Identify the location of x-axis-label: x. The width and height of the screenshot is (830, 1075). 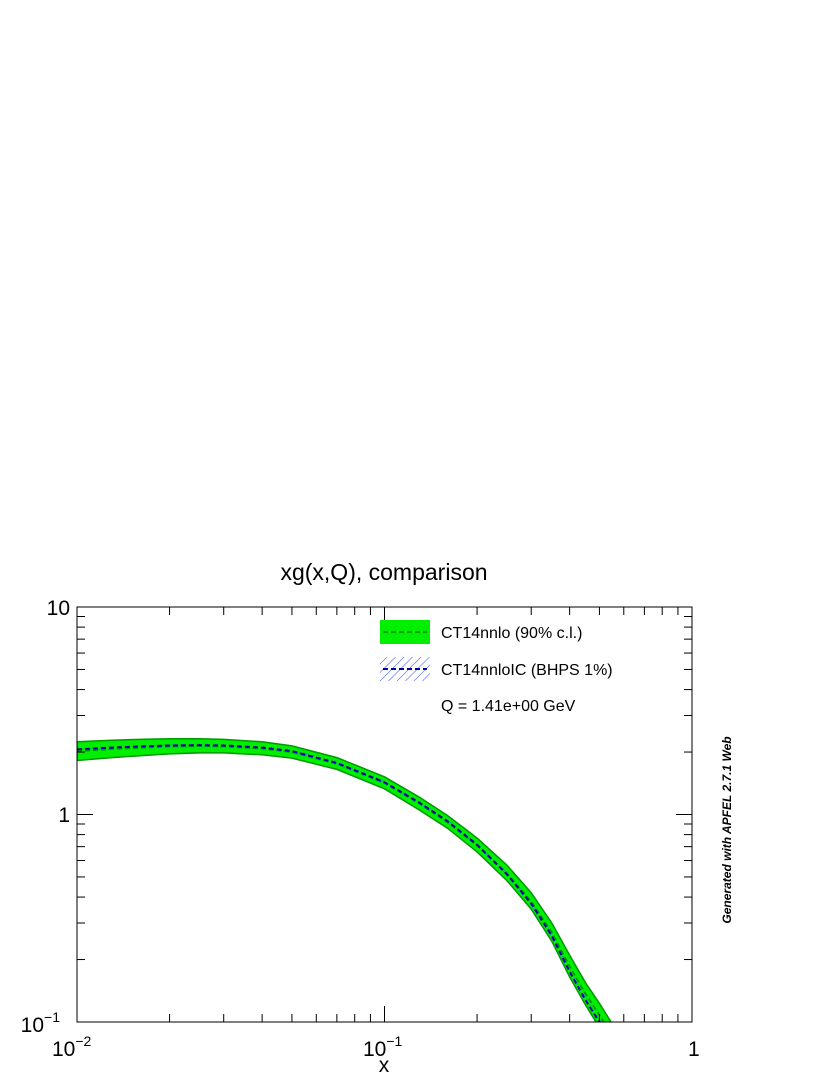
(384, 1064).